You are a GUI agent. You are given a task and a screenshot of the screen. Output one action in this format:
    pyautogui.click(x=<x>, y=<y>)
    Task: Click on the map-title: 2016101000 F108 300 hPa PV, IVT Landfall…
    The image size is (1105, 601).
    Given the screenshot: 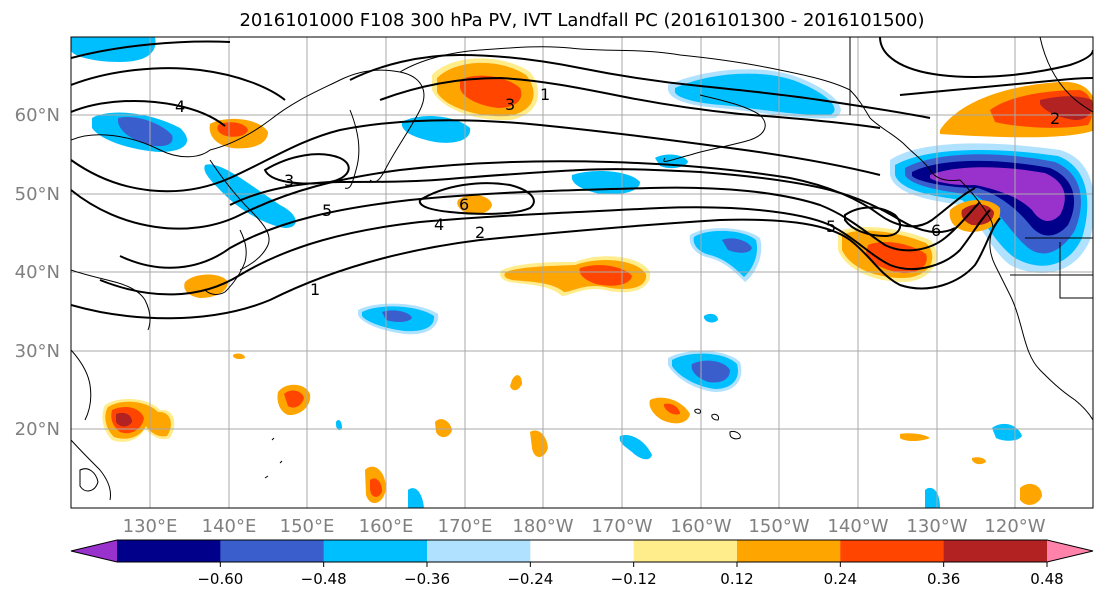 What is the action you would take?
    pyautogui.click(x=581, y=20)
    